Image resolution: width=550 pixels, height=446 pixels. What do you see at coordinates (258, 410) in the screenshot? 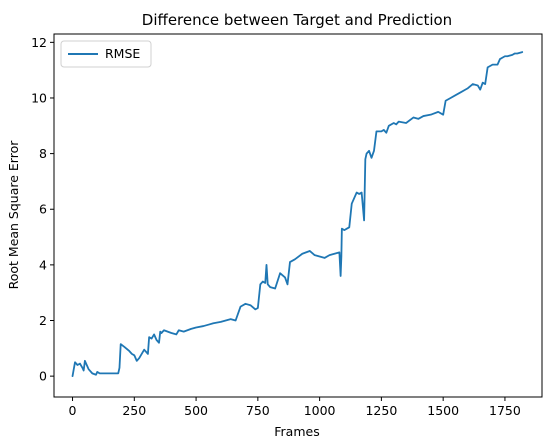
I see `x-tick-label-750: 750` at bounding box center [258, 410].